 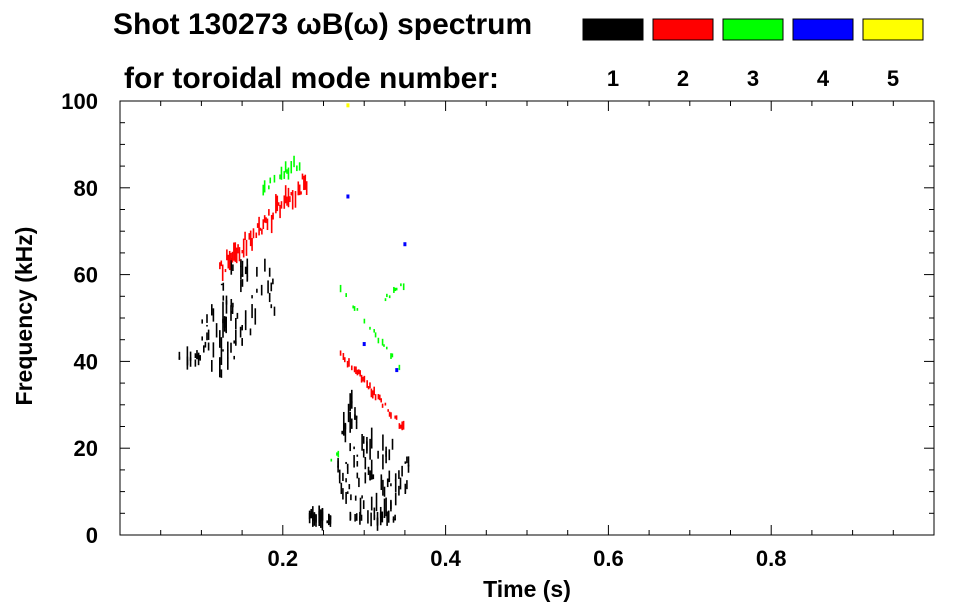 What do you see at coordinates (527, 589) in the screenshot?
I see `x-axis-label: Time (s)` at bounding box center [527, 589].